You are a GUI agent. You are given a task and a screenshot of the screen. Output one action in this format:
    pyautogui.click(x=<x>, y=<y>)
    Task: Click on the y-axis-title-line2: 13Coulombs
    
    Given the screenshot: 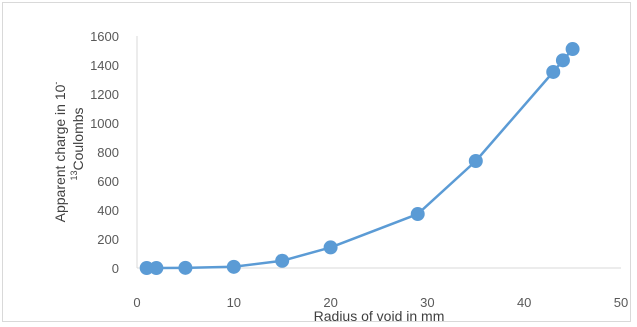 What is the action you would take?
    pyautogui.click(x=77, y=143)
    